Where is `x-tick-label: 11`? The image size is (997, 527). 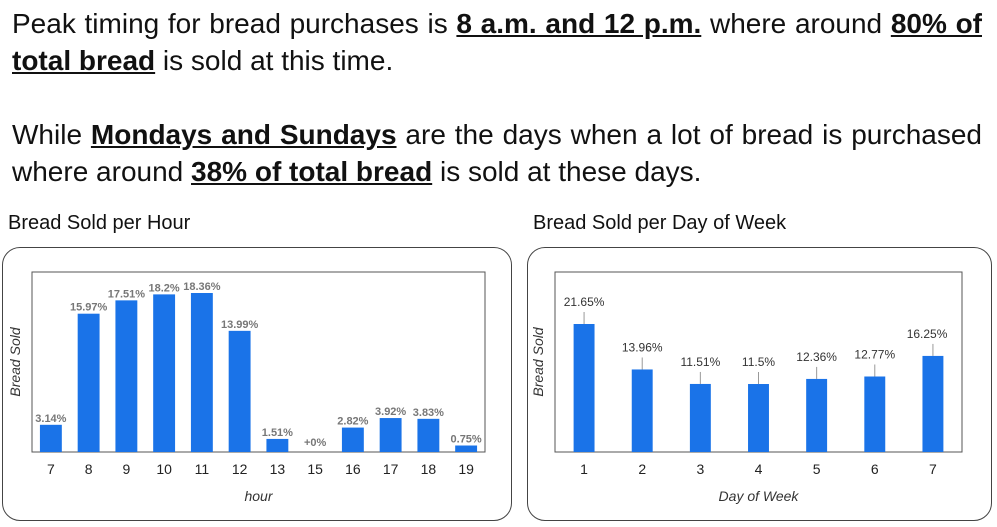 x-tick-label: 11 is located at coordinates (202, 469).